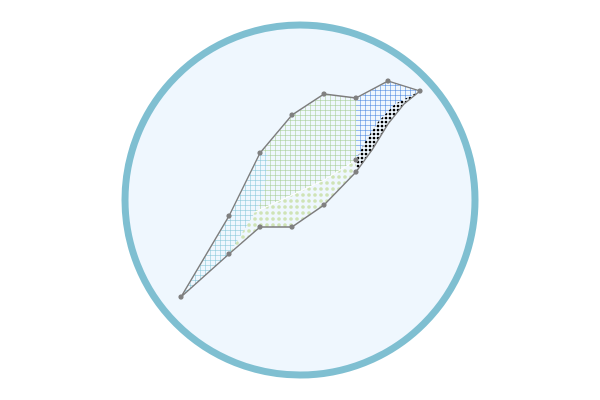  What do you see at coordinates (388, 120) in the screenshot?
I see `blue-grid-region` at bounding box center [388, 120].